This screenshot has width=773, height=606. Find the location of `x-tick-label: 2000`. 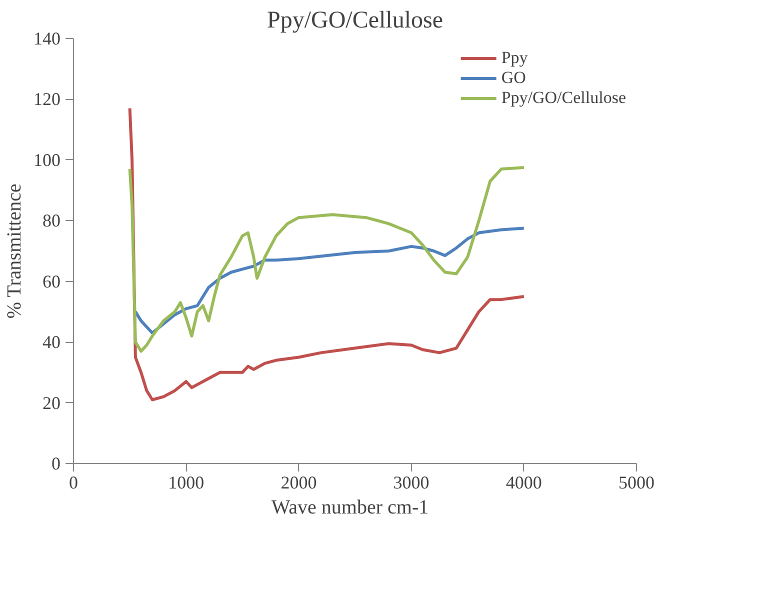

x-tick-label: 2000 is located at coordinates (298, 482).